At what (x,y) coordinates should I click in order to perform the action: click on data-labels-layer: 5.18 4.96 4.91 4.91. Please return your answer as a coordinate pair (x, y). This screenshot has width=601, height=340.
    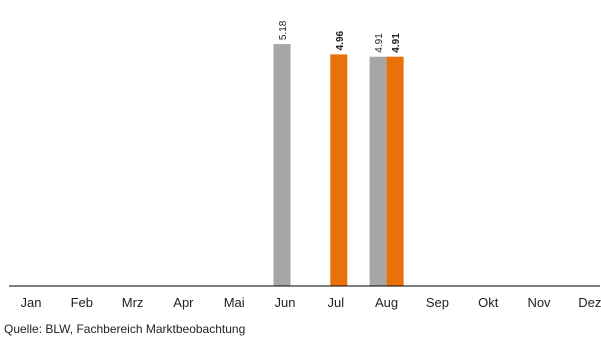
    Looking at the image, I should click on (340, 36).